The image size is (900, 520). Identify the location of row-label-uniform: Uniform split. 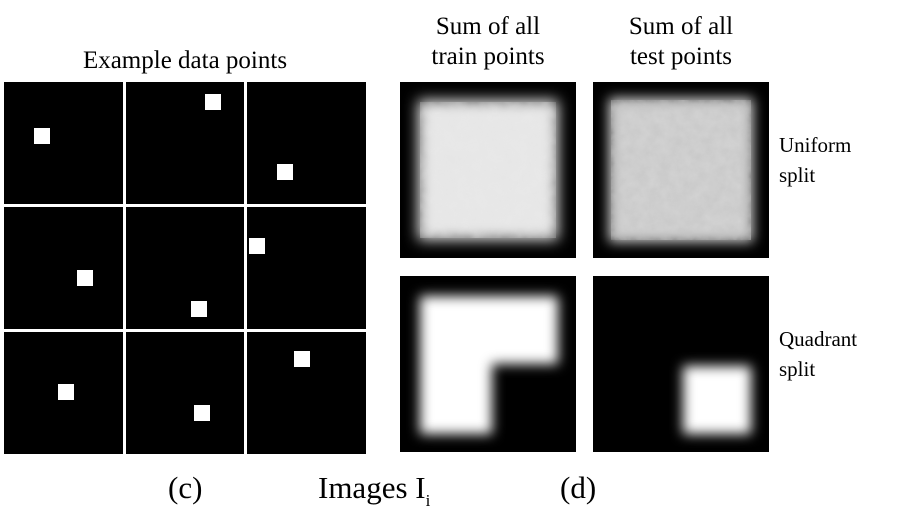
(815, 160).